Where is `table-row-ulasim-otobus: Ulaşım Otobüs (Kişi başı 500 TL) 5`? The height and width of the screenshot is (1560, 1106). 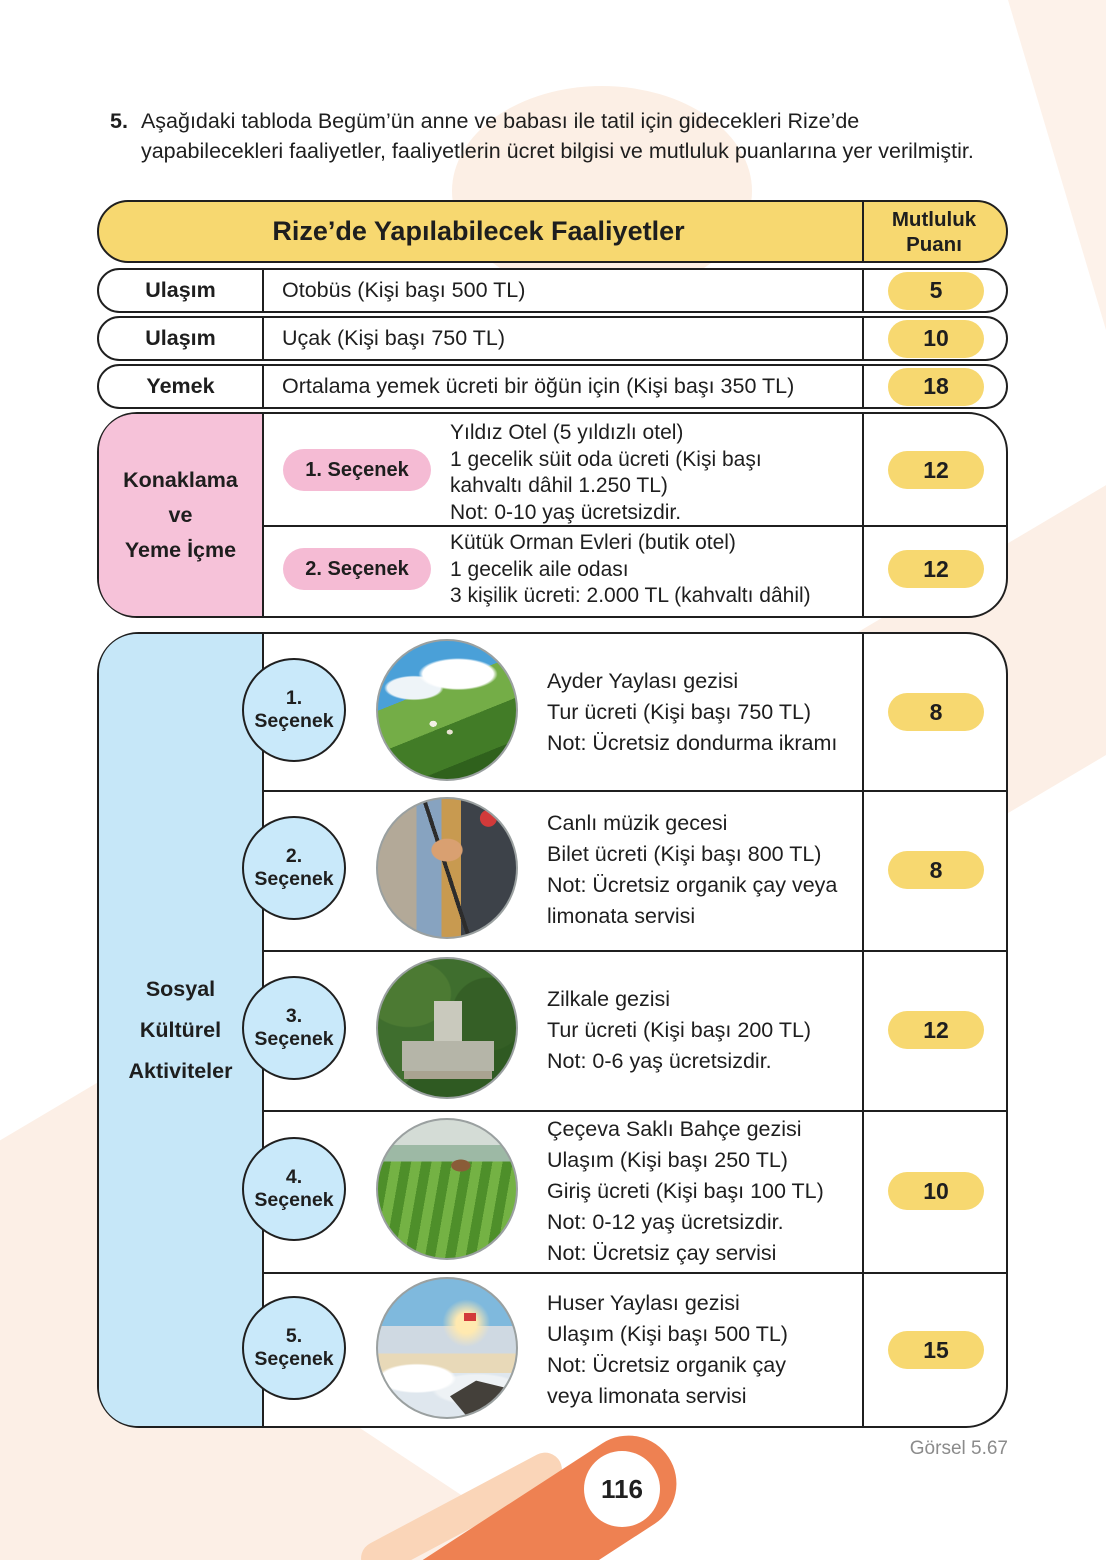 table-row-ulasim-otobus: Ulaşım Otobüs (Kişi başı 500 TL) 5 is located at coordinates (552, 290).